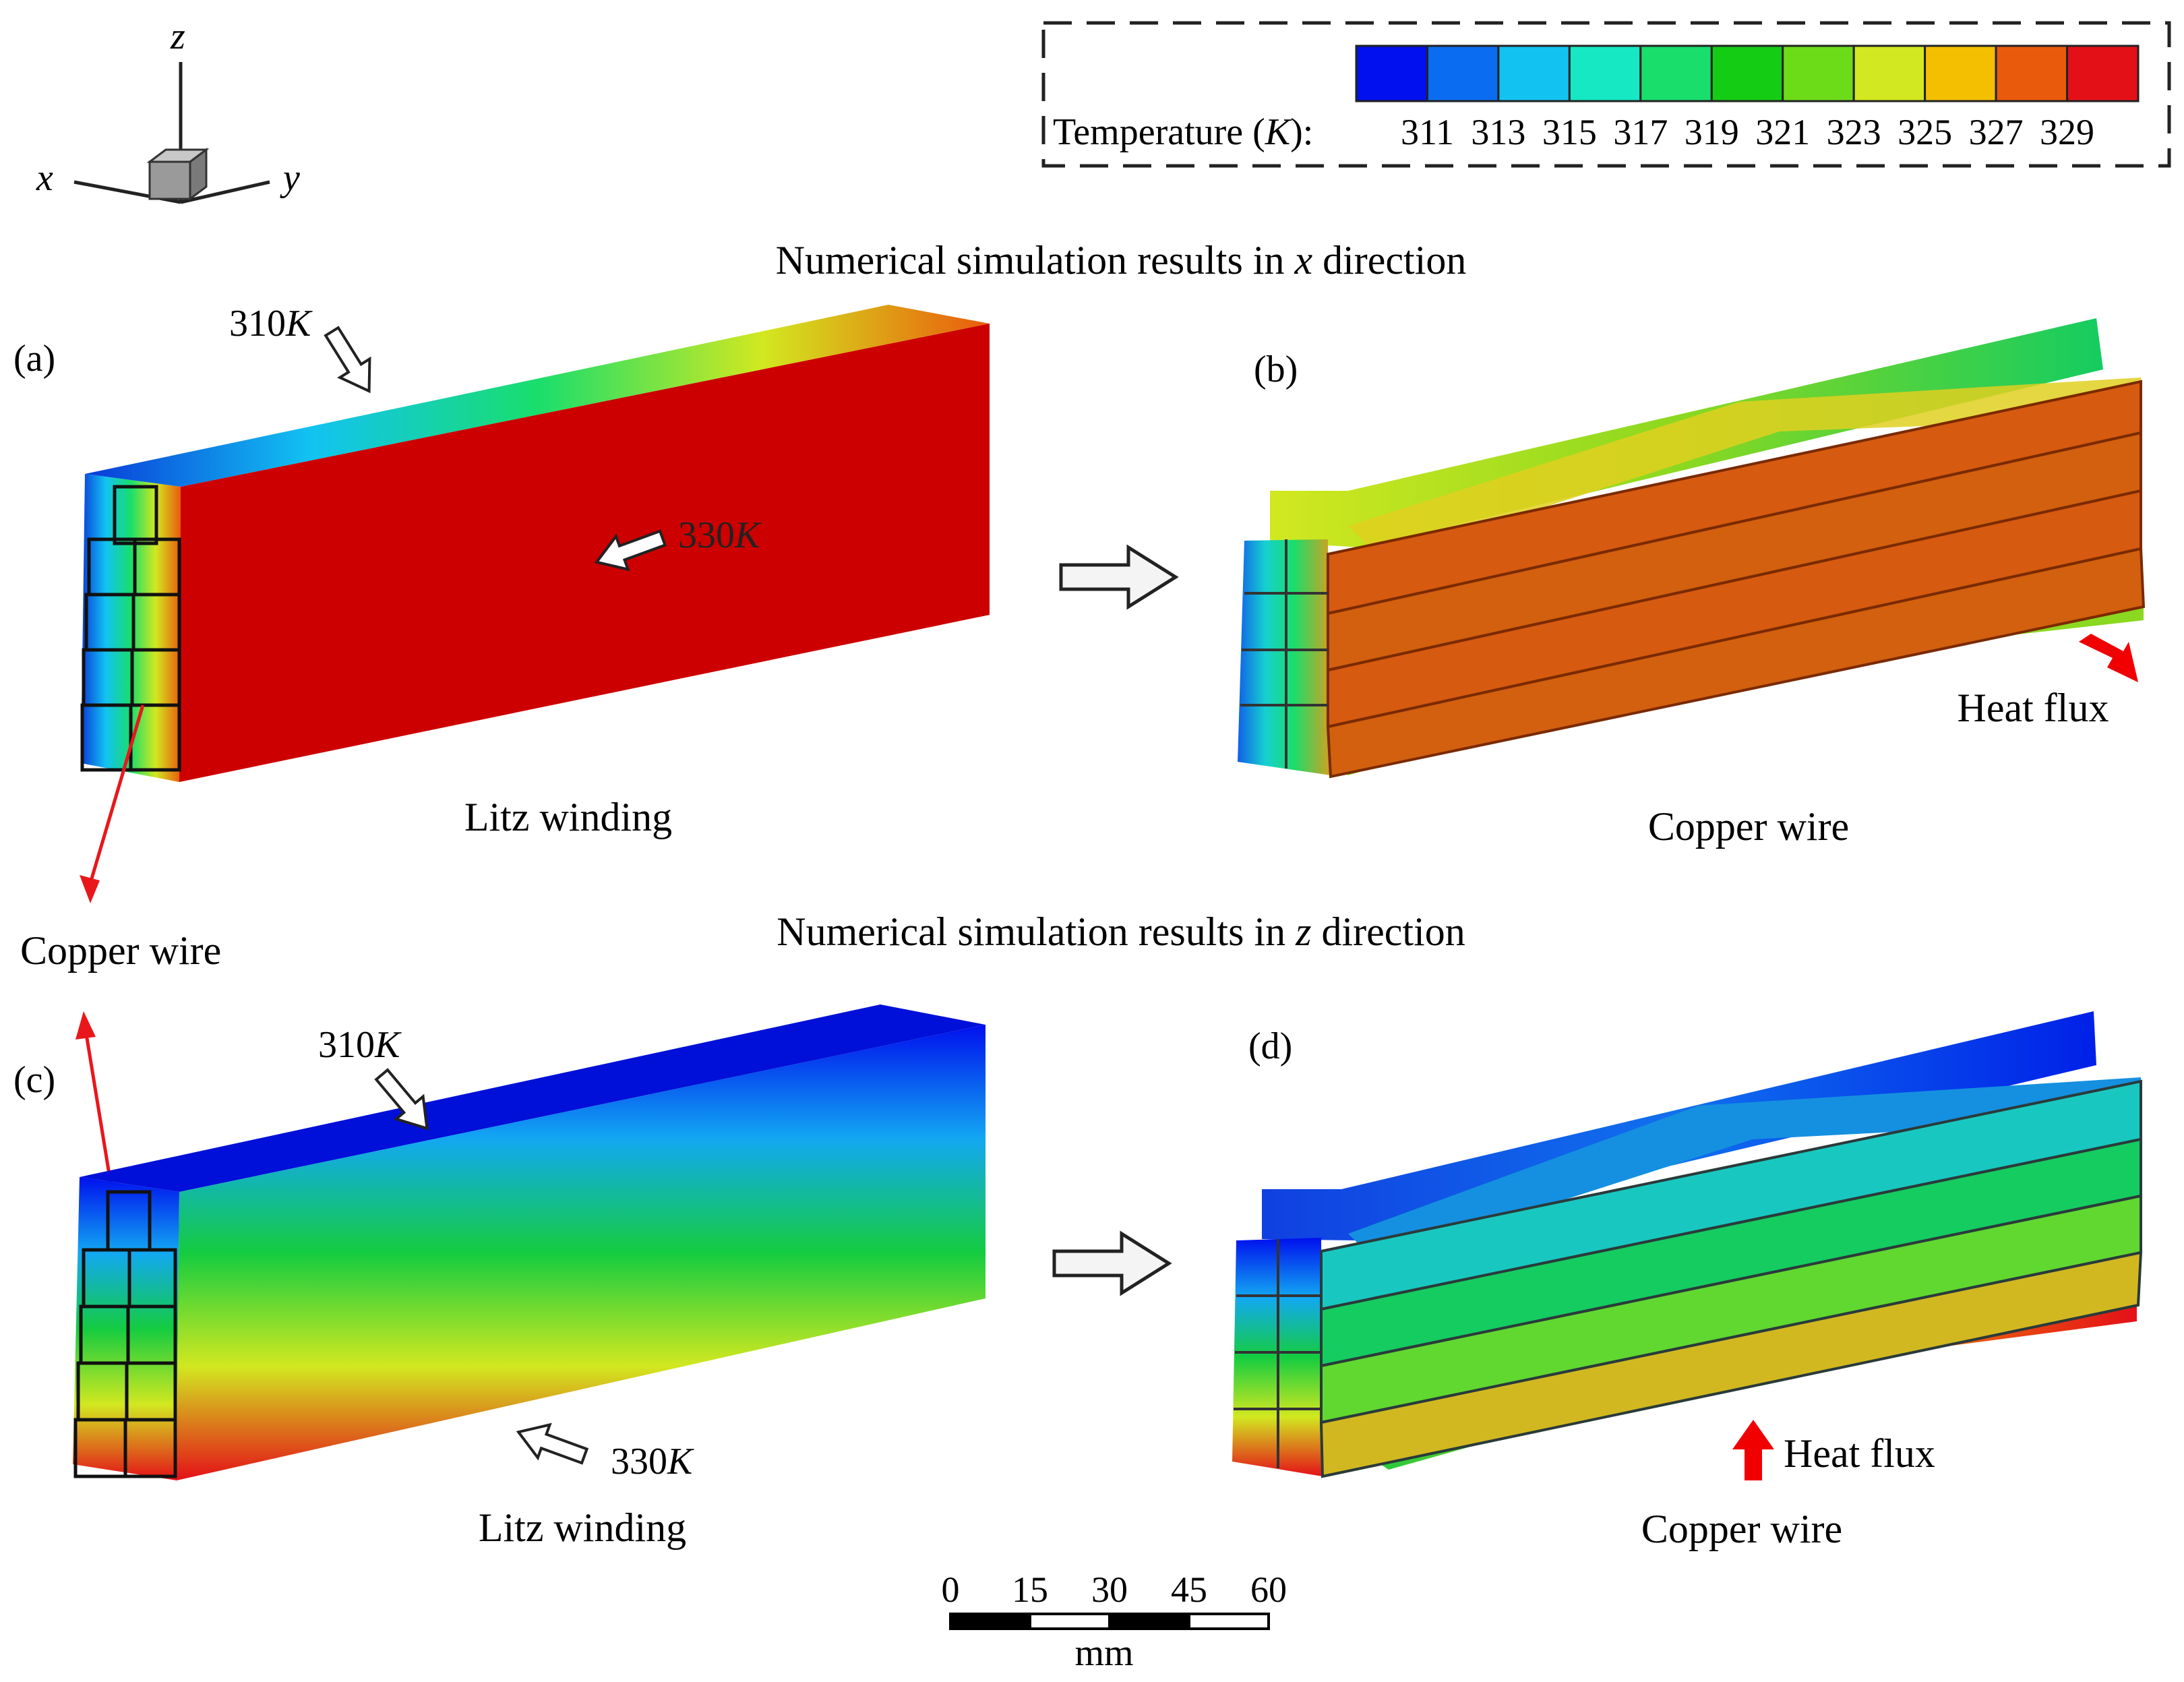 This screenshot has width=2184, height=1682. Describe the element at coordinates (568, 817) in the screenshot. I see `panel-a-caption: Litz winding` at that location.